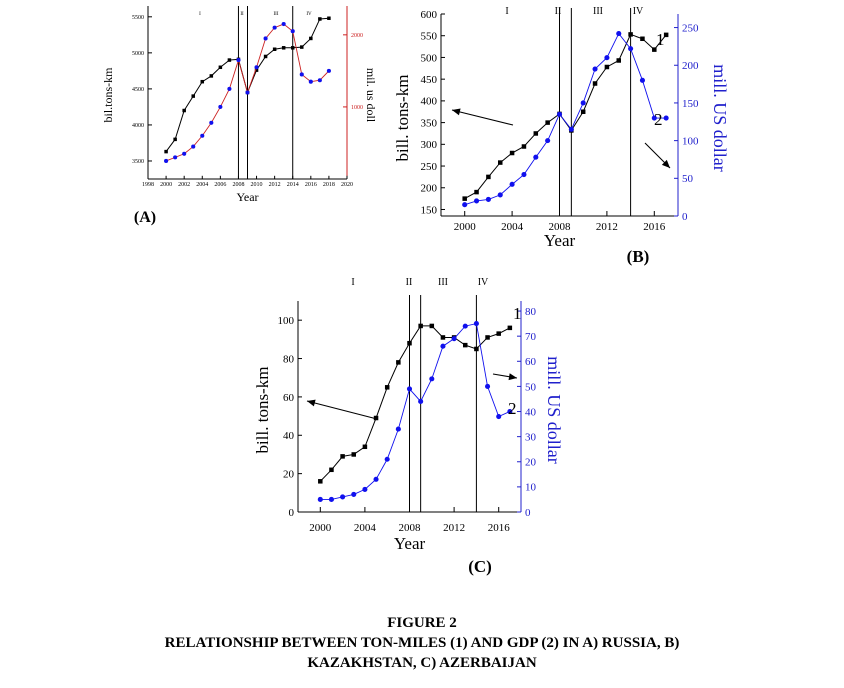 The width and height of the screenshot is (844, 688). I want to click on y-tick-label-right: 100, so click(690, 141).